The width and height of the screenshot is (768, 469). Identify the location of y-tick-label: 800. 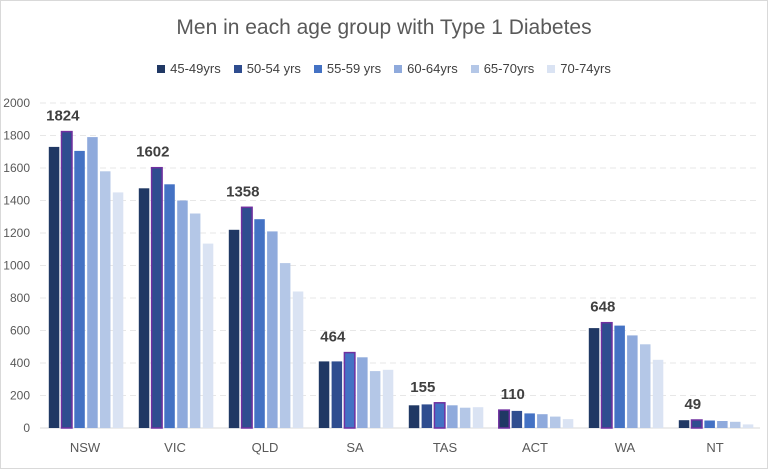
(20, 298).